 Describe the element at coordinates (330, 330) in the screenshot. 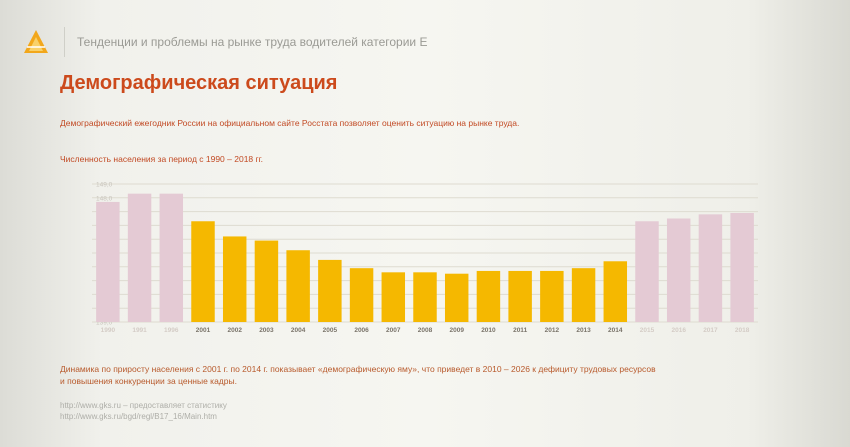

I see `x-tick-label: 2005` at that location.